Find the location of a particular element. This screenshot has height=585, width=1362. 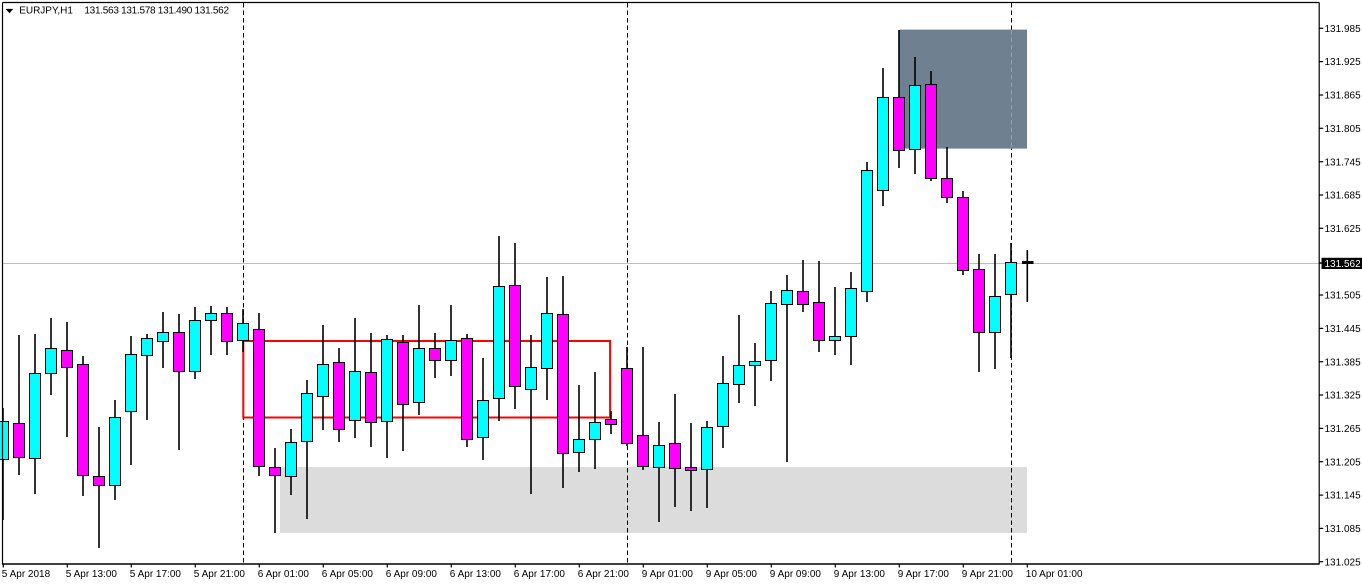

svg-text: 131.085 is located at coordinates (1343, 529).